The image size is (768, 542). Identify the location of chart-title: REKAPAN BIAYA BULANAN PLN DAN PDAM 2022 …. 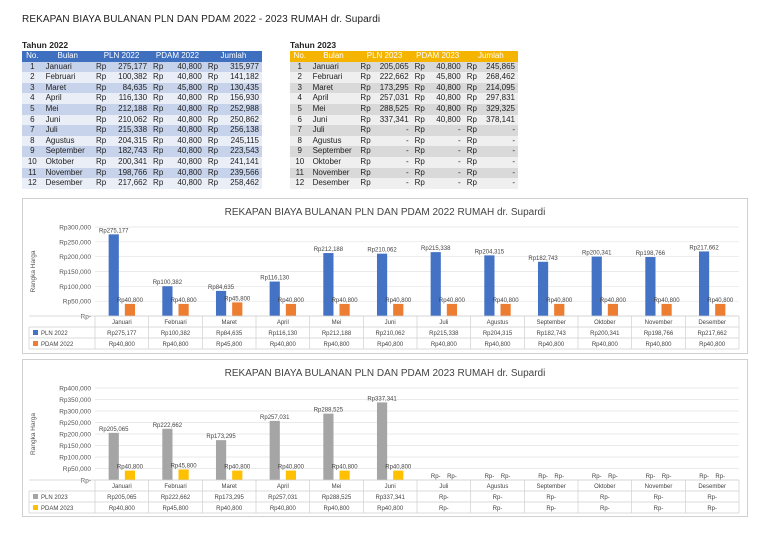
(385, 212).